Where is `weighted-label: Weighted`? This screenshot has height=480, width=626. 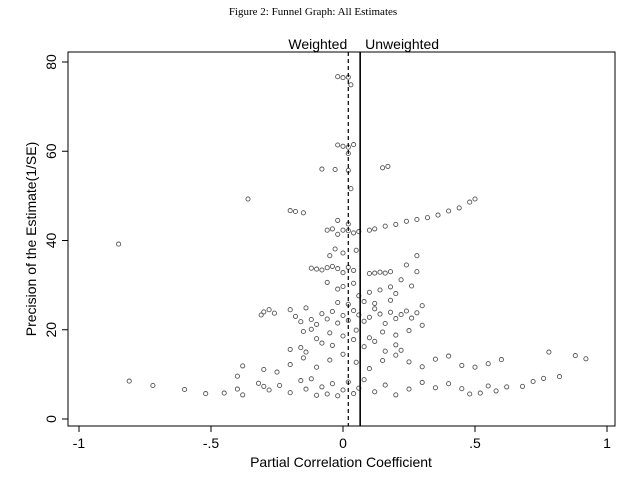 weighted-label: Weighted is located at coordinates (317, 44).